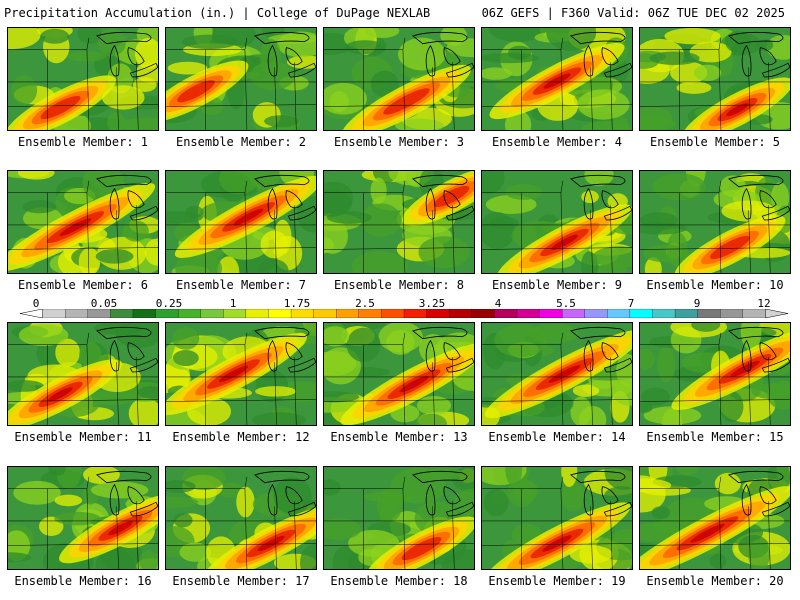  I want to click on colorbar-tick-label: 1, so click(233, 303).